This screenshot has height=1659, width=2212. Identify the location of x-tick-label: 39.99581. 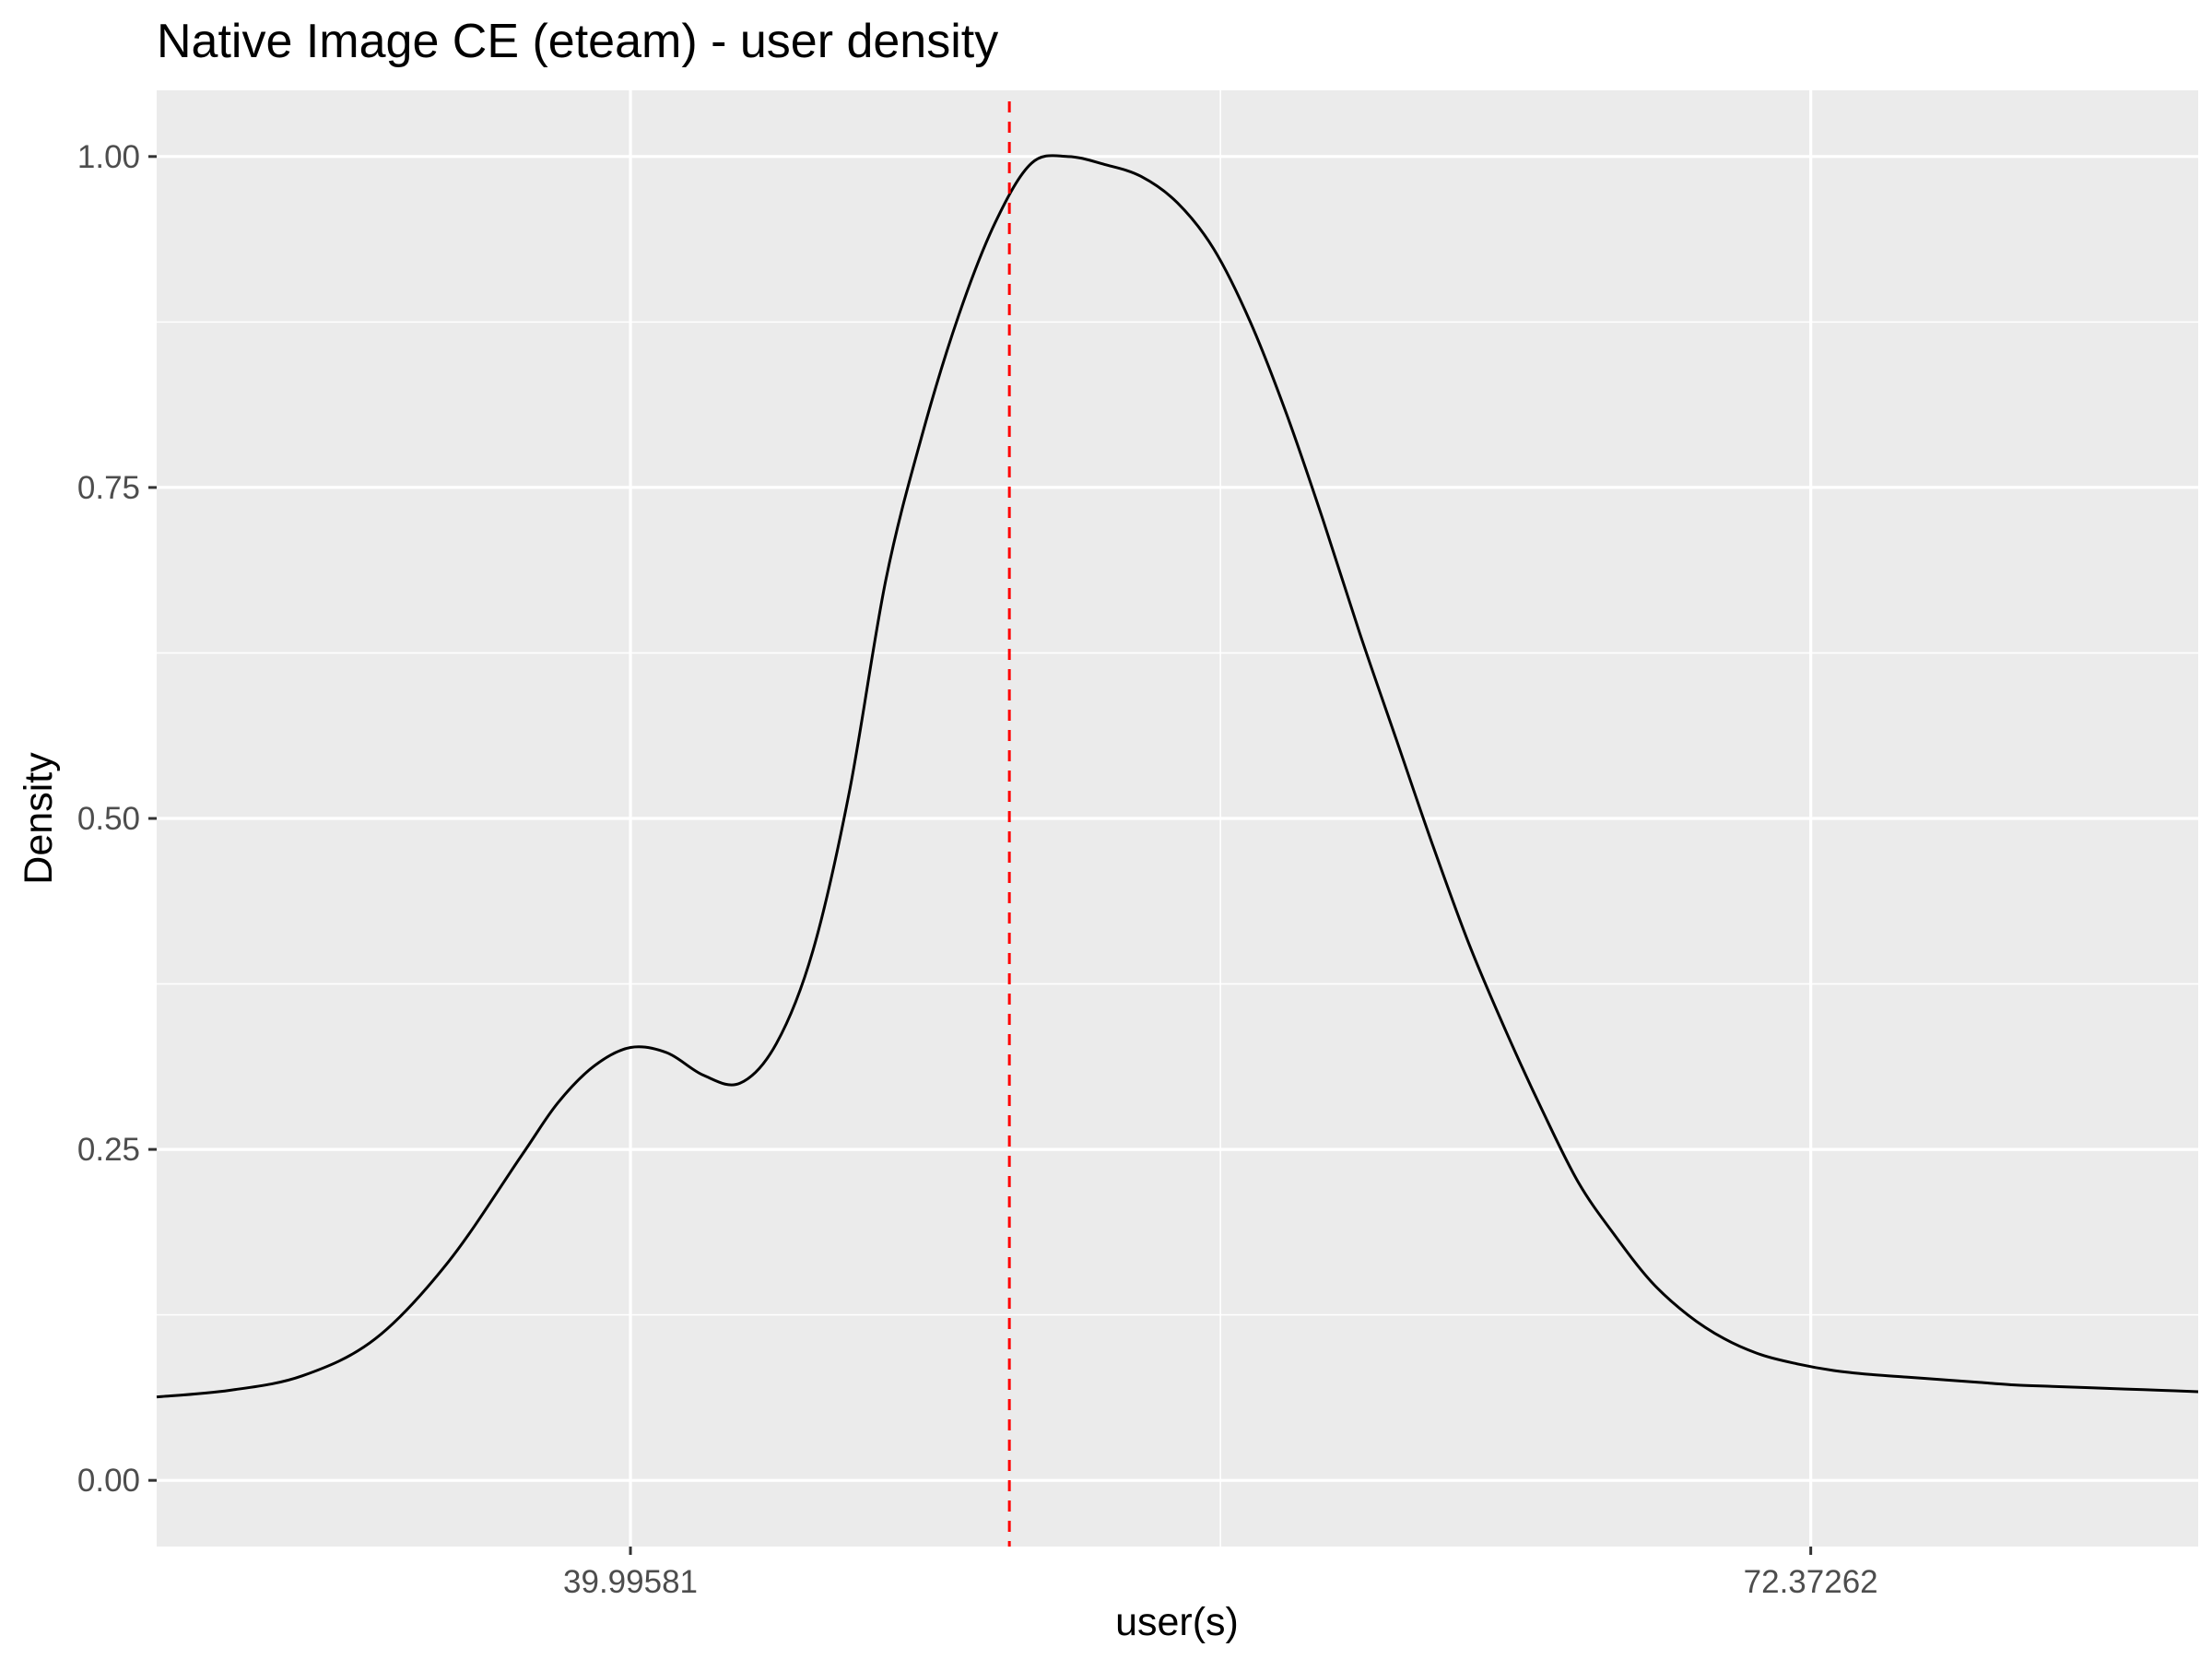
(630, 1582).